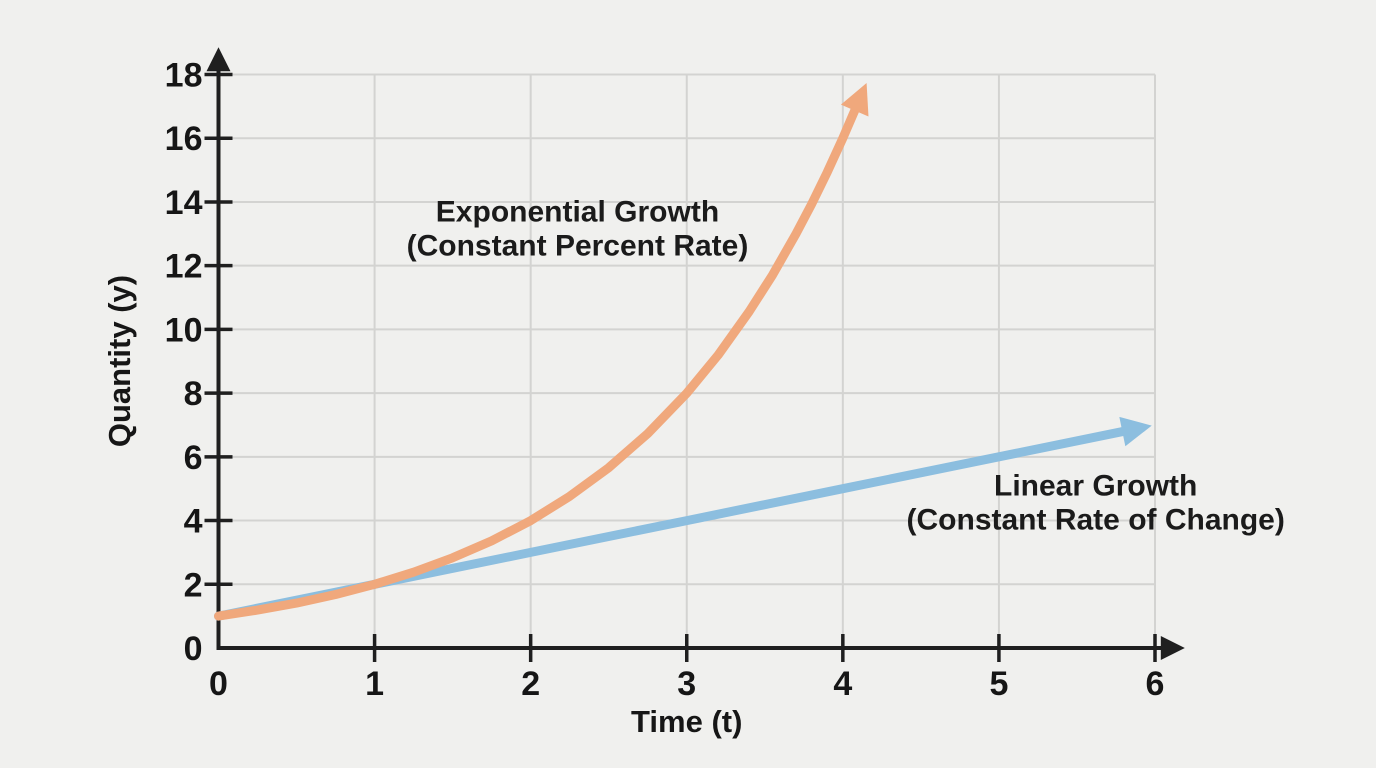 The height and width of the screenshot is (768, 1376). Describe the element at coordinates (686, 721) in the screenshot. I see `x-axis-title: Time (t)` at that location.